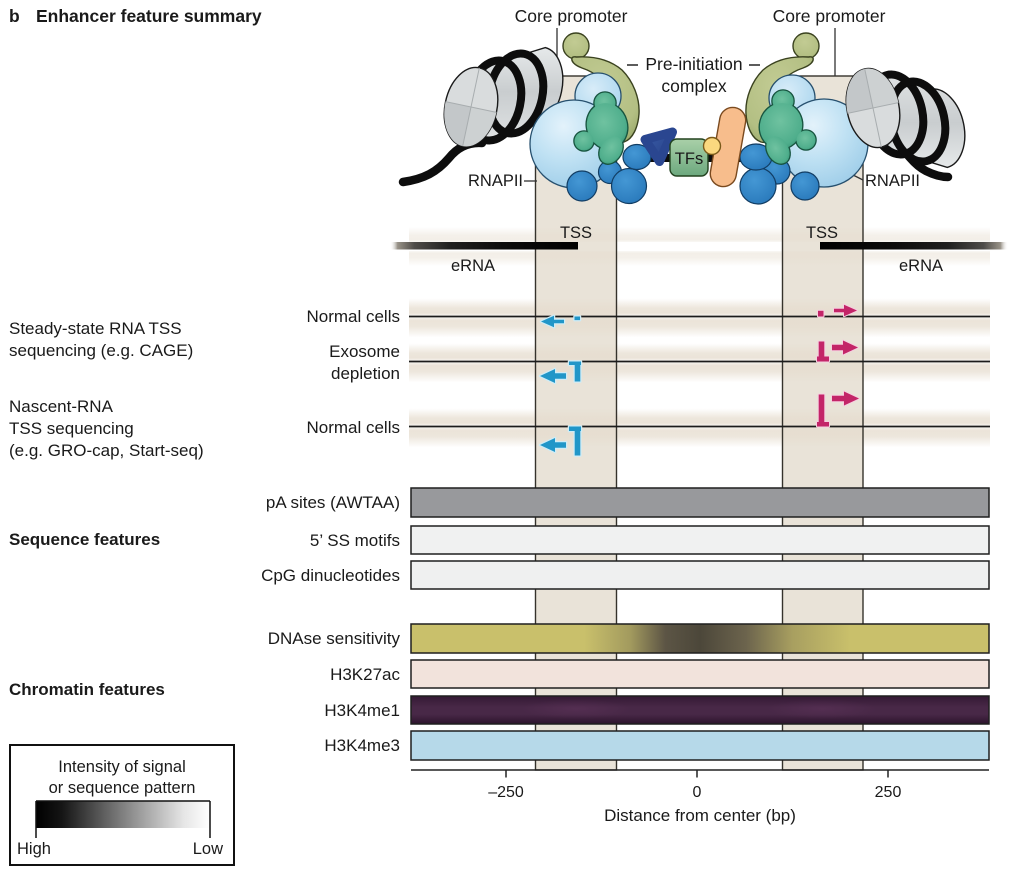 This screenshot has width=1015, height=878. Describe the element at coordinates (61, 406) in the screenshot. I see `svg-text: Nascent-RNA` at that location.